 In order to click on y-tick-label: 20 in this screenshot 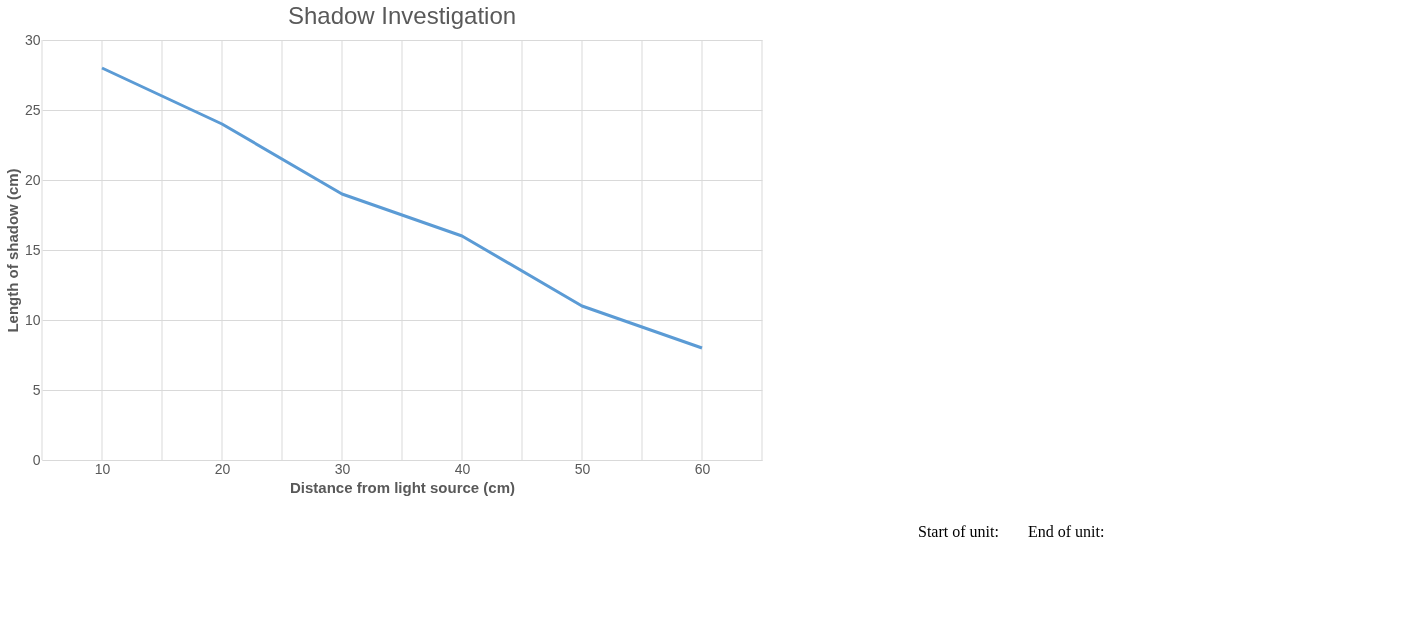, I will do `click(32, 179)`.